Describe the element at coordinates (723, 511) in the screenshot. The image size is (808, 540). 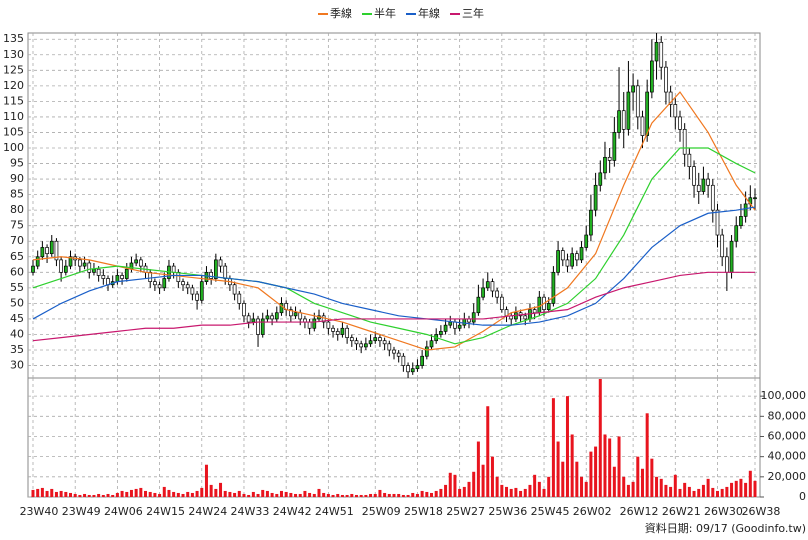
I see `x-tick-label: 26W30` at that location.